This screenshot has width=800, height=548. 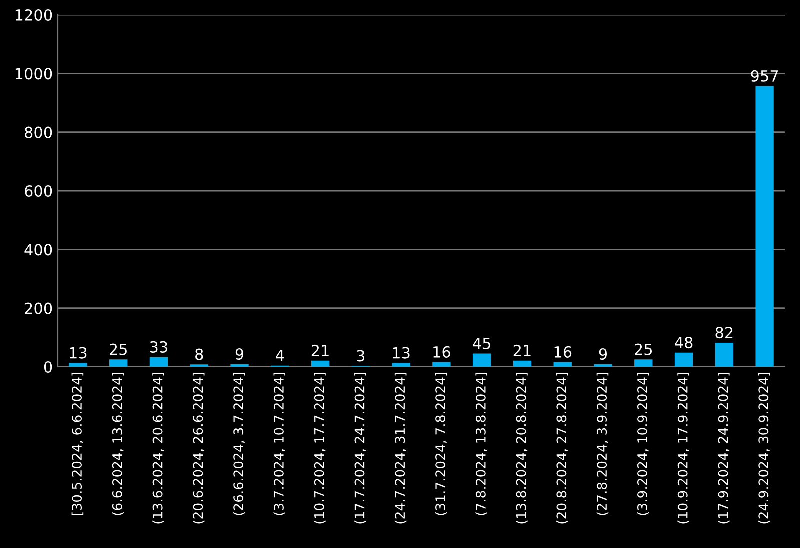 What do you see at coordinates (239, 444) in the screenshot?
I see `x-tick-label: (26.6.2024, 3.7.2024]` at bounding box center [239, 444].